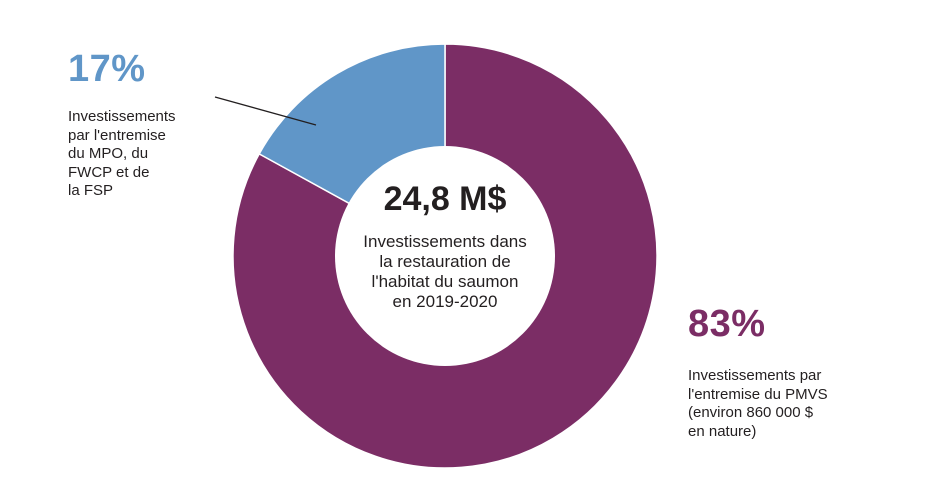 This screenshot has width=925, height=492. What do you see at coordinates (107, 69) in the screenshot?
I see `percent-label-mpo: 17%` at bounding box center [107, 69].